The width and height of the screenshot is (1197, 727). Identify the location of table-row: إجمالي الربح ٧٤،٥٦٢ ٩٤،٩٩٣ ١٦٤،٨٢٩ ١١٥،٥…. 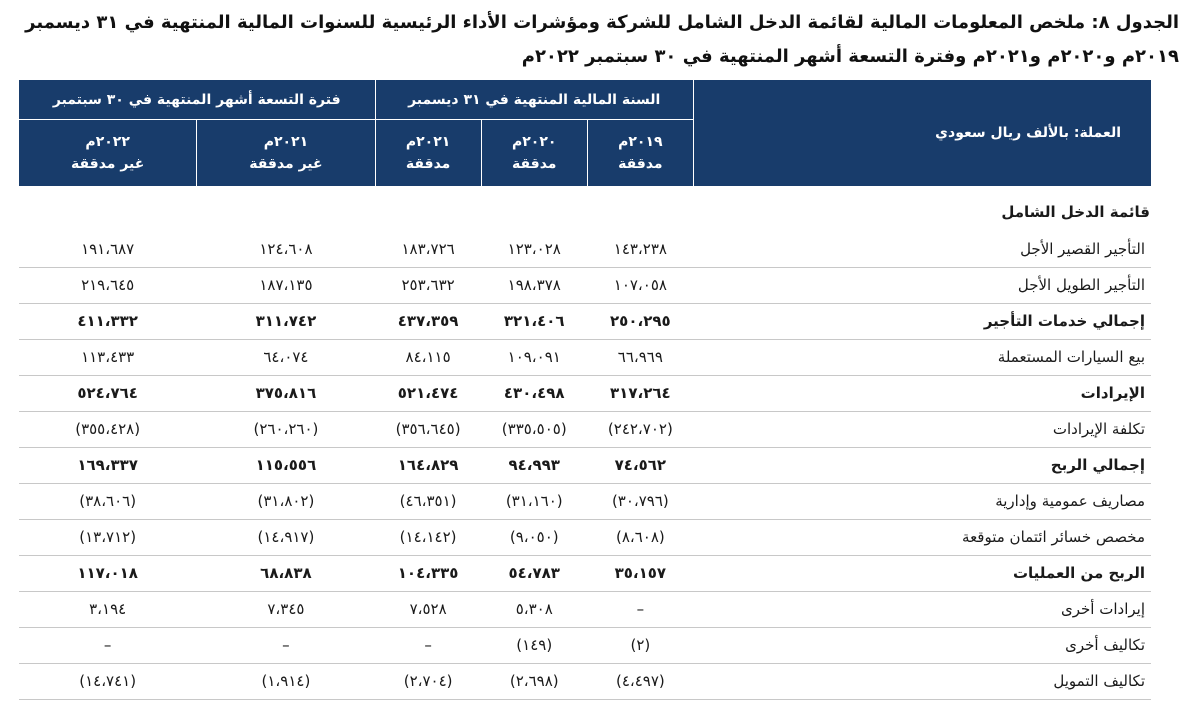
(584, 465).